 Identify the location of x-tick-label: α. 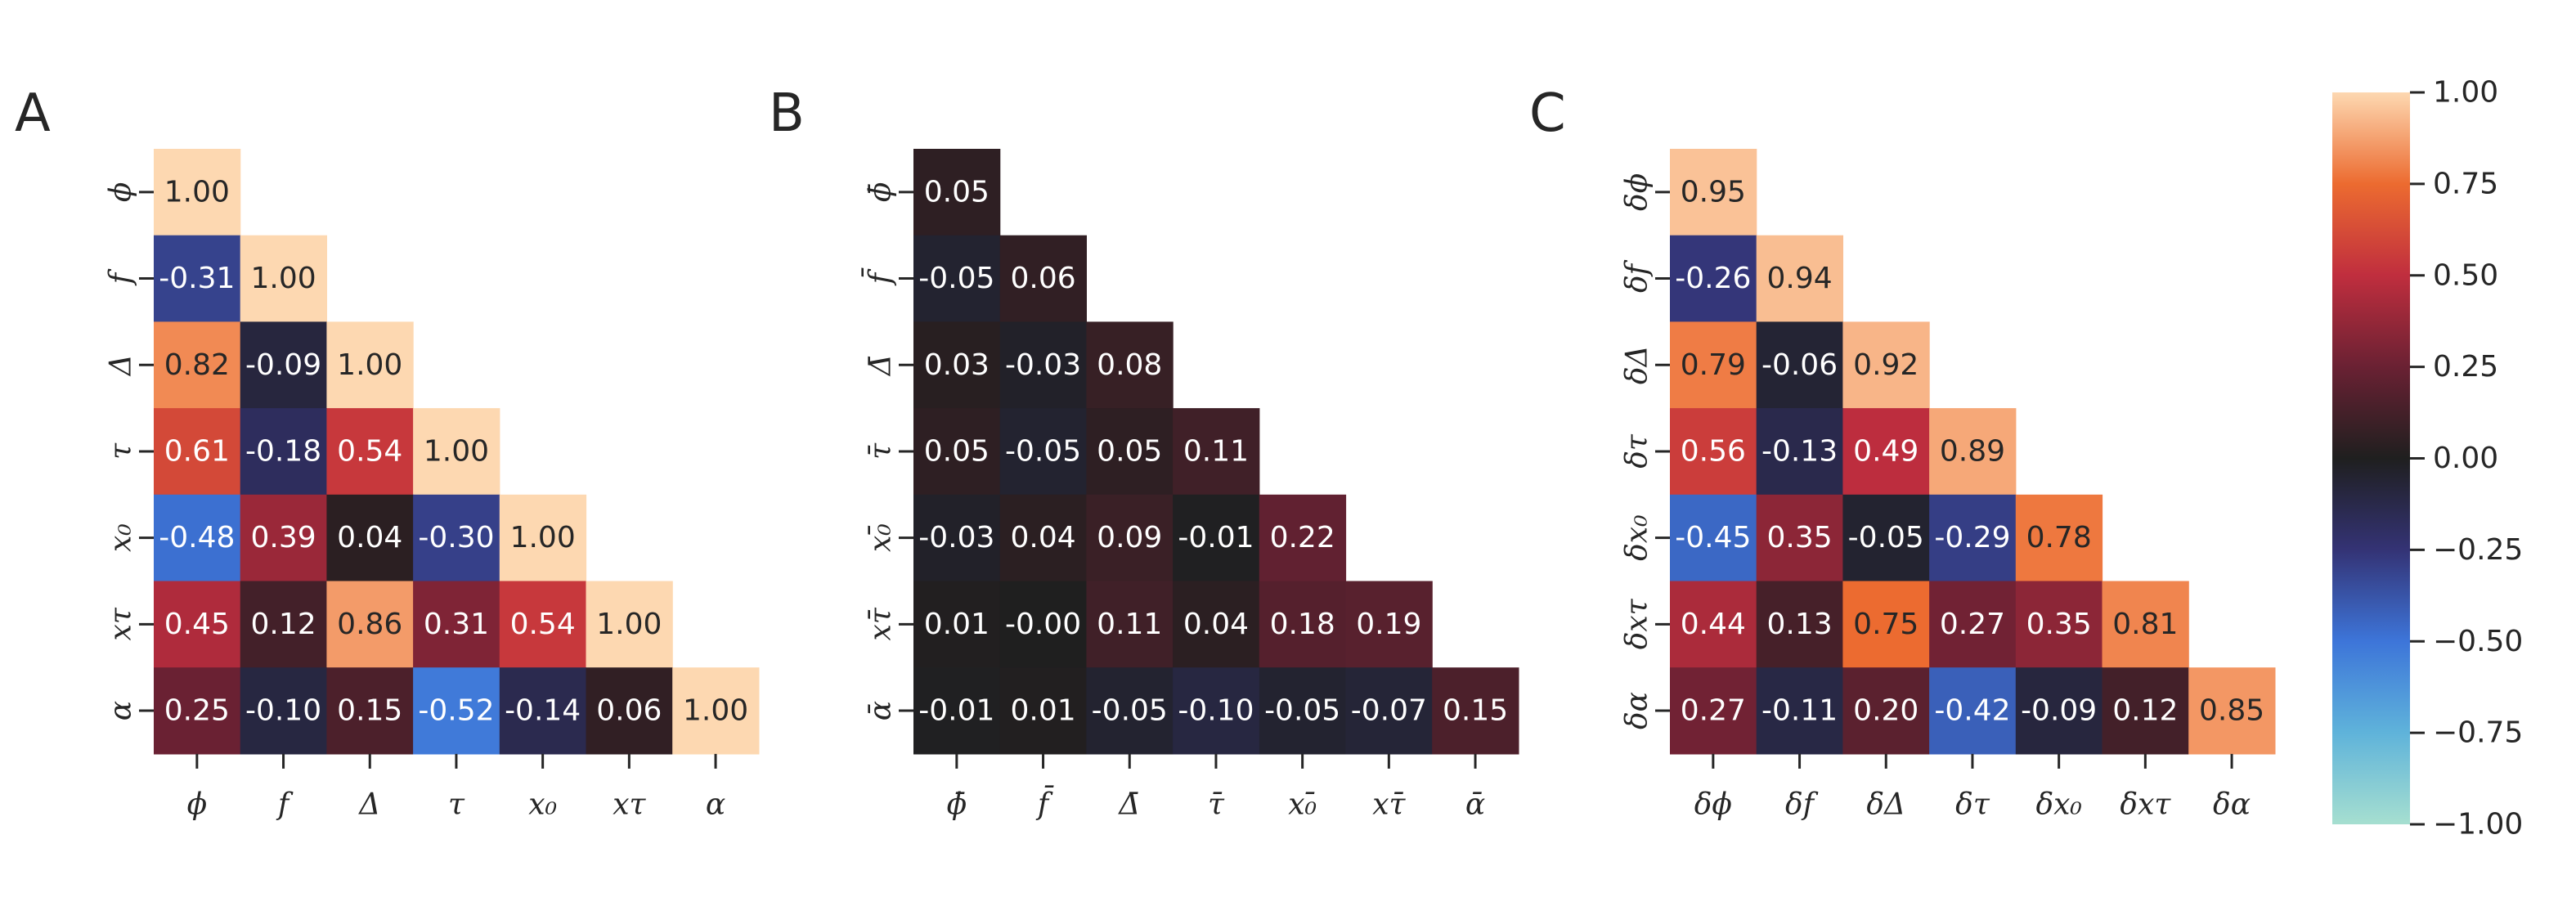
(715, 804).